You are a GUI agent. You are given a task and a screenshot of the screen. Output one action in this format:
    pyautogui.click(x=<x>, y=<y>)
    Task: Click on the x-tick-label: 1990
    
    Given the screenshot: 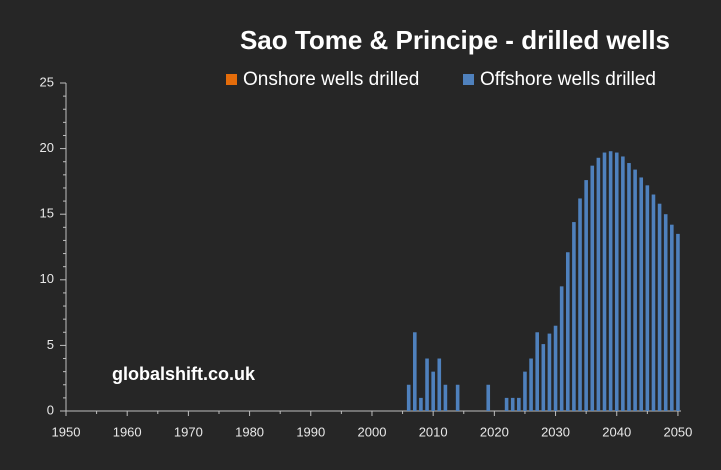 What is the action you would take?
    pyautogui.click(x=310, y=431)
    